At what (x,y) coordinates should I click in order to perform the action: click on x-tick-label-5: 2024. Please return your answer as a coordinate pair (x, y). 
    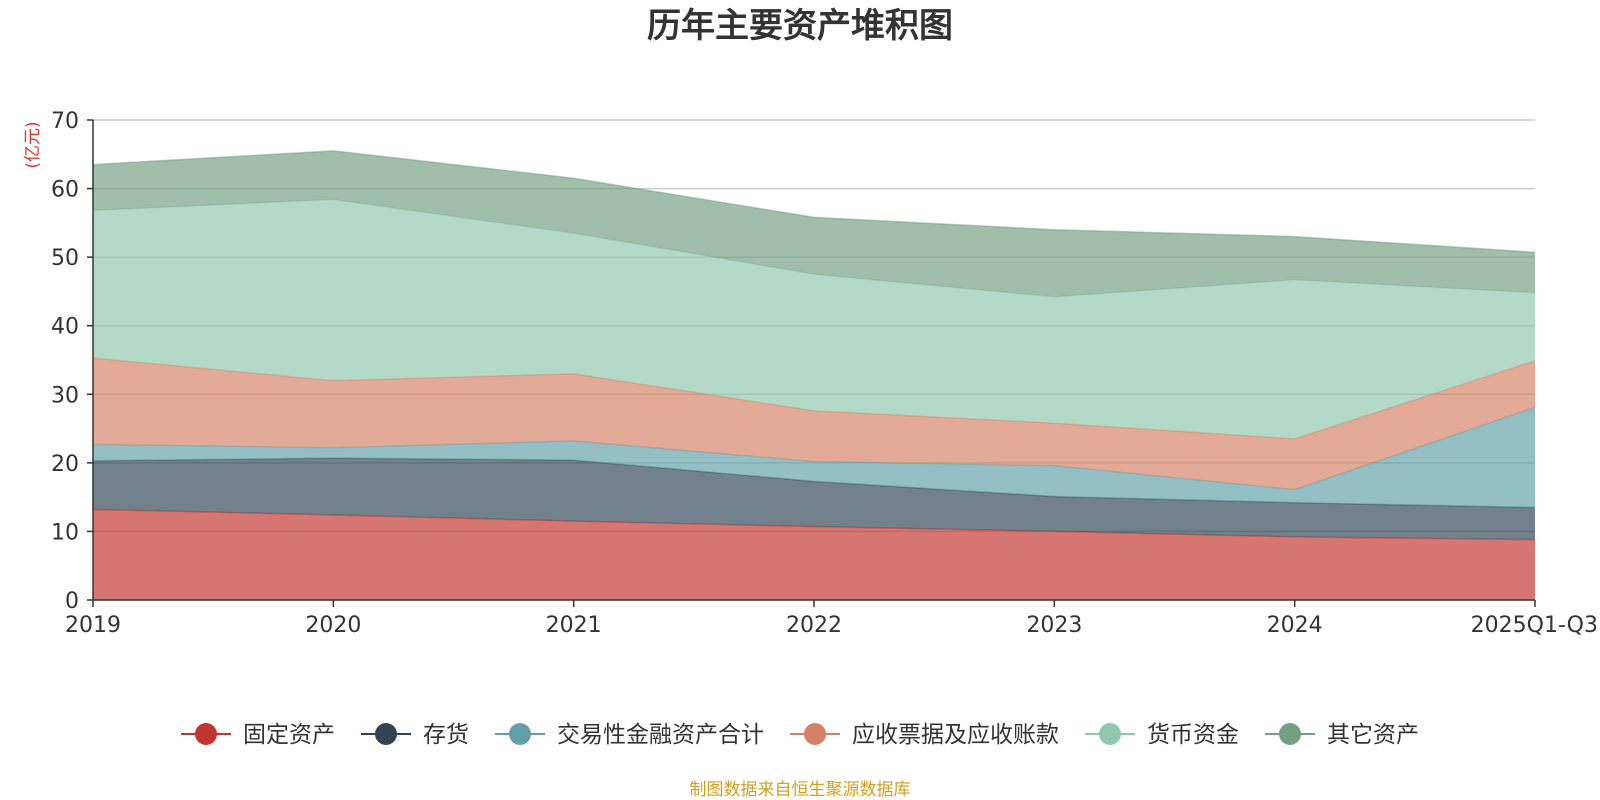
    Looking at the image, I should click on (1295, 625).